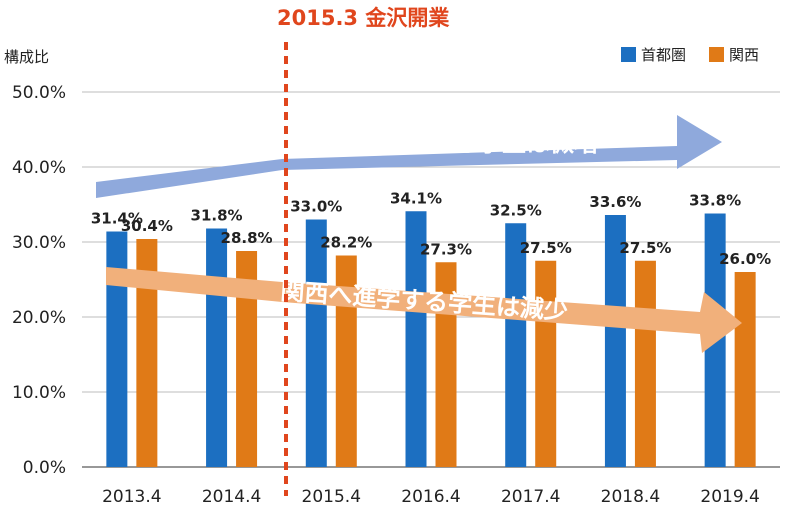 The image size is (800, 511). Describe the element at coordinates (39, 318) in the screenshot. I see `y-tick-label: 20.0%` at that location.